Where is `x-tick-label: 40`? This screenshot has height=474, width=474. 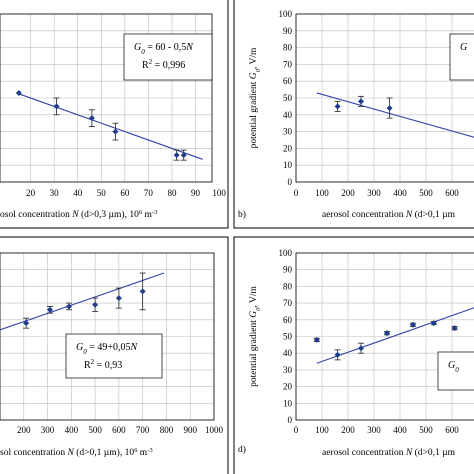
x-tick-label: 40 is located at coordinates (78, 193).